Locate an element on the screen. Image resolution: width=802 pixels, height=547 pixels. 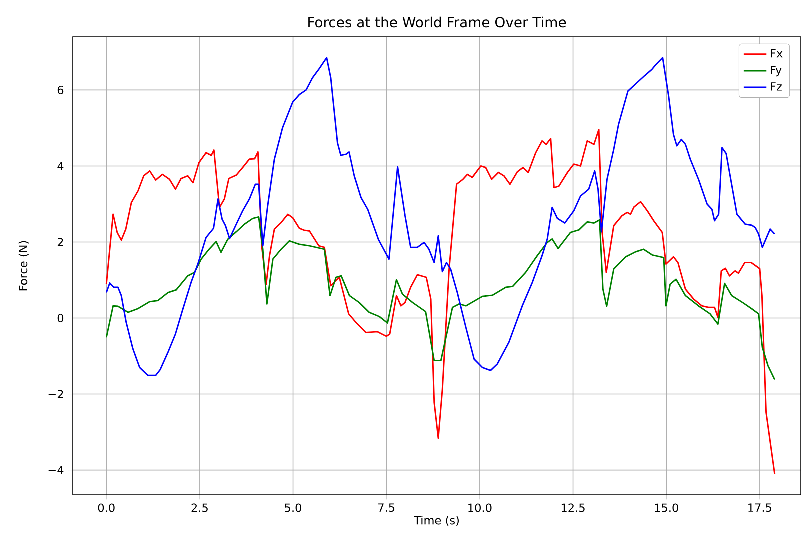
y-tick-label: 4 is located at coordinates (61, 166).